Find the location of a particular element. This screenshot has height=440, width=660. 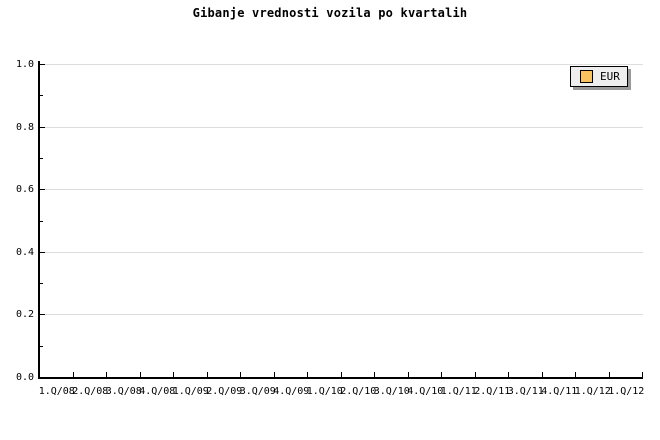

x-tick-label: 1.Q/10 is located at coordinates (324, 391).